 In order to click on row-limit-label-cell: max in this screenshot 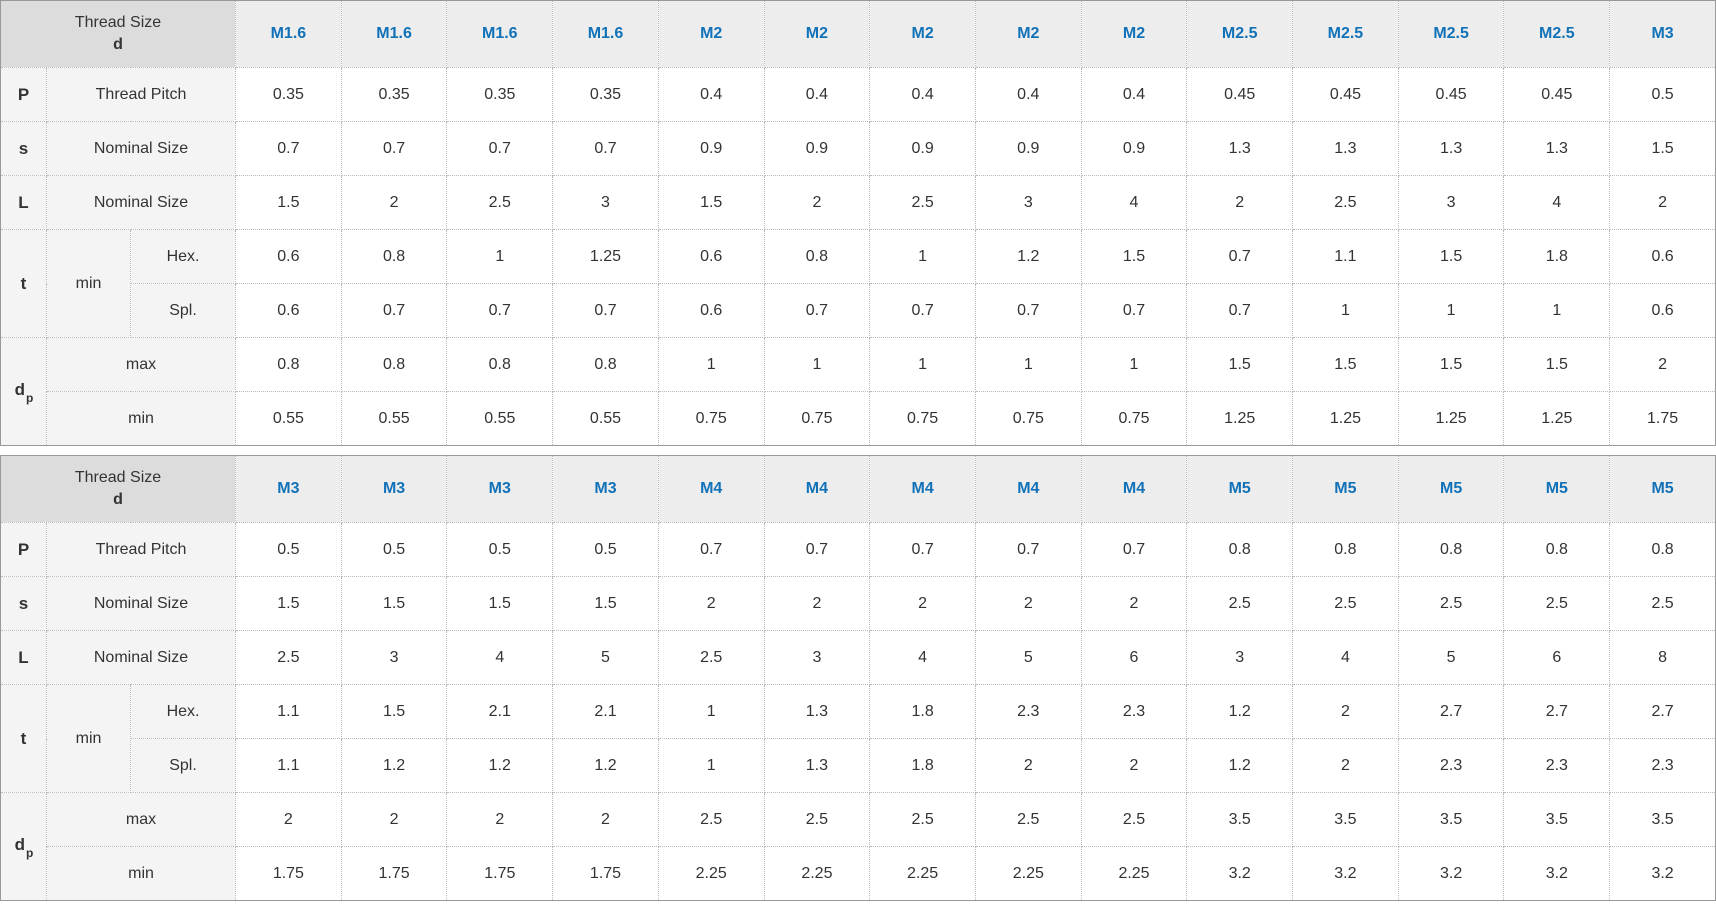, I will do `click(141, 819)`.